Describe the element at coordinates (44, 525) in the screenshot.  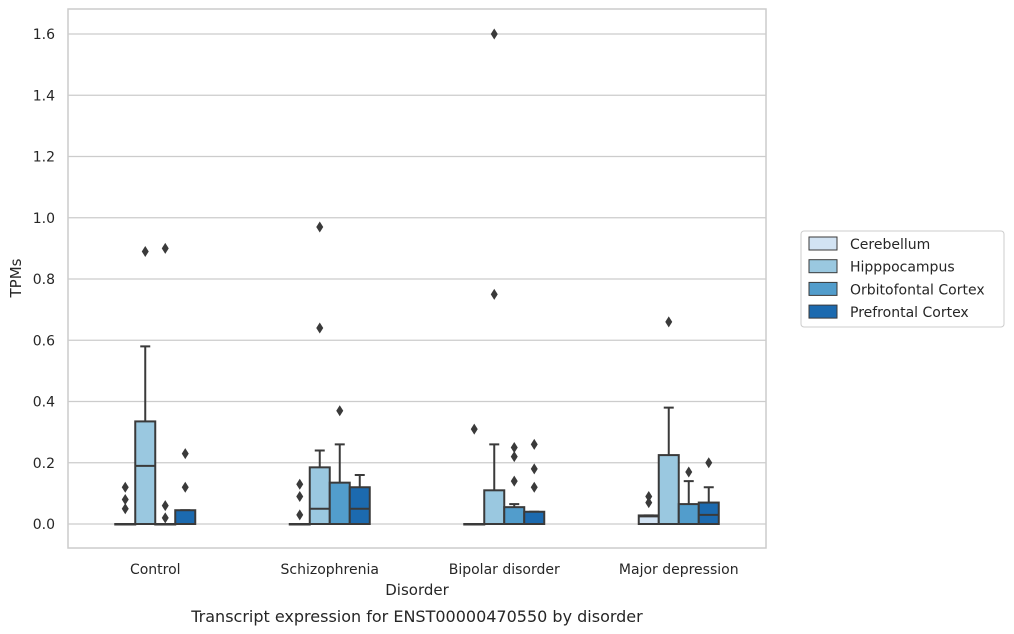
I see `y-tick-label: 0.0` at that location.